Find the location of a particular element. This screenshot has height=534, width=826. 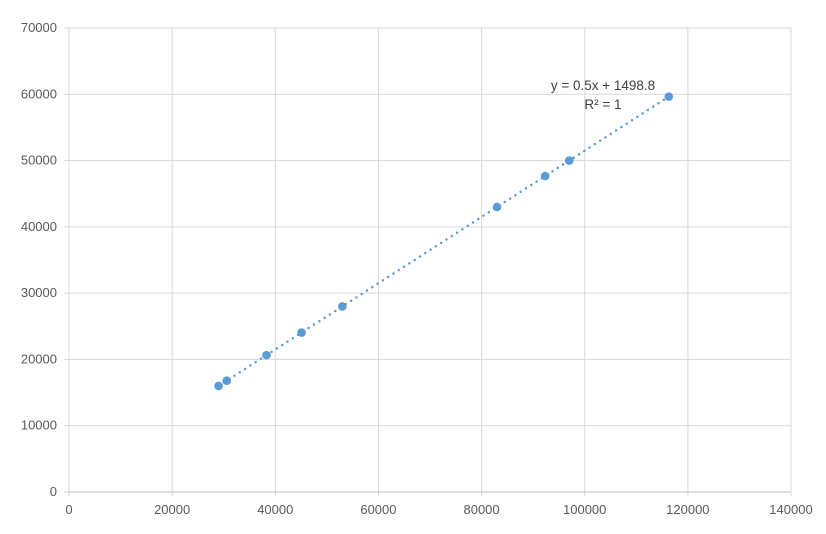

r-squared-value: R² = 1 is located at coordinates (603, 104).